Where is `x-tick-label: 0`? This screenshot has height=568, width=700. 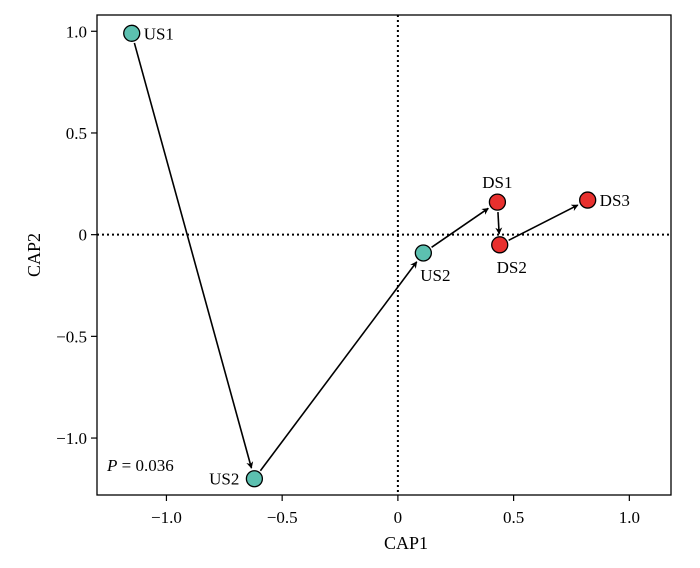 x-tick-label: 0 is located at coordinates (398, 517).